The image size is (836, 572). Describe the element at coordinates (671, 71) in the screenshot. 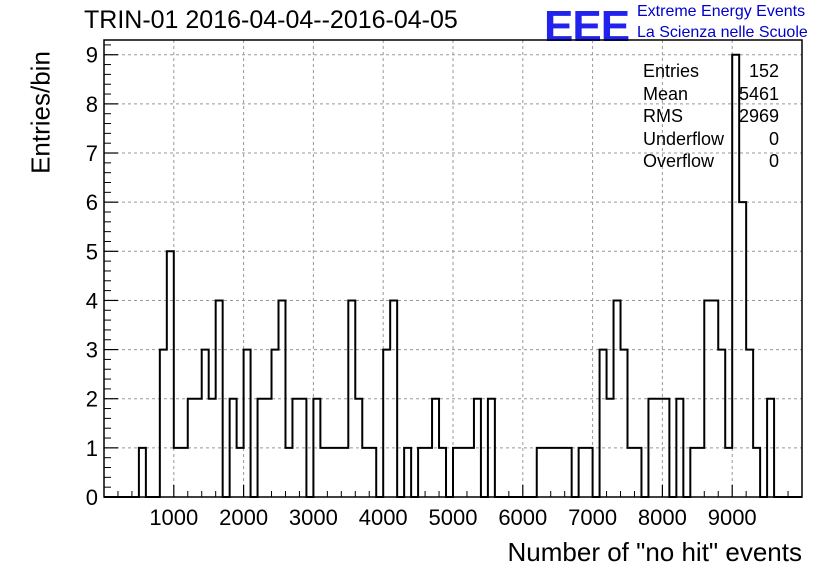

I see `stats-label: Entries` at that location.